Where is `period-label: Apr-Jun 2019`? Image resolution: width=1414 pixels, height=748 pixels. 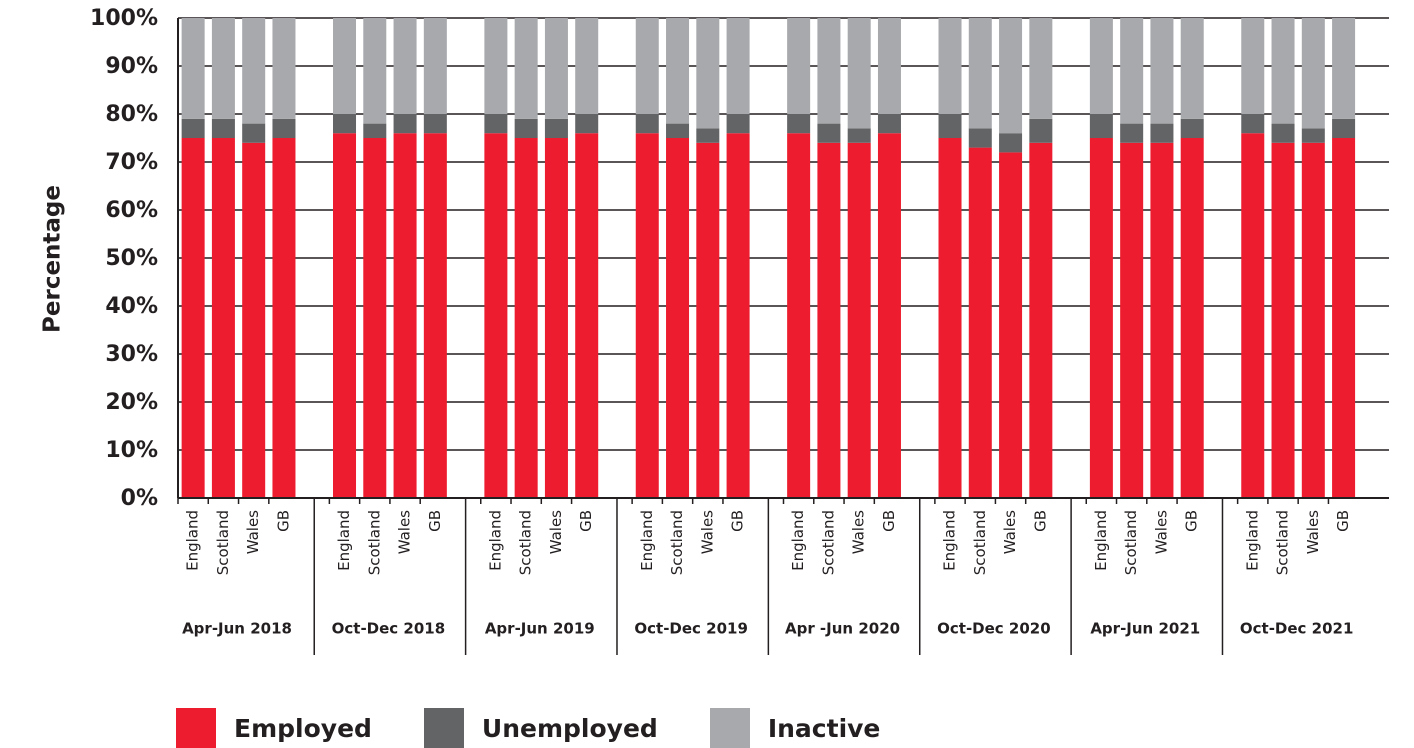
period-label: Apr-Jun 2019 is located at coordinates (540, 629).